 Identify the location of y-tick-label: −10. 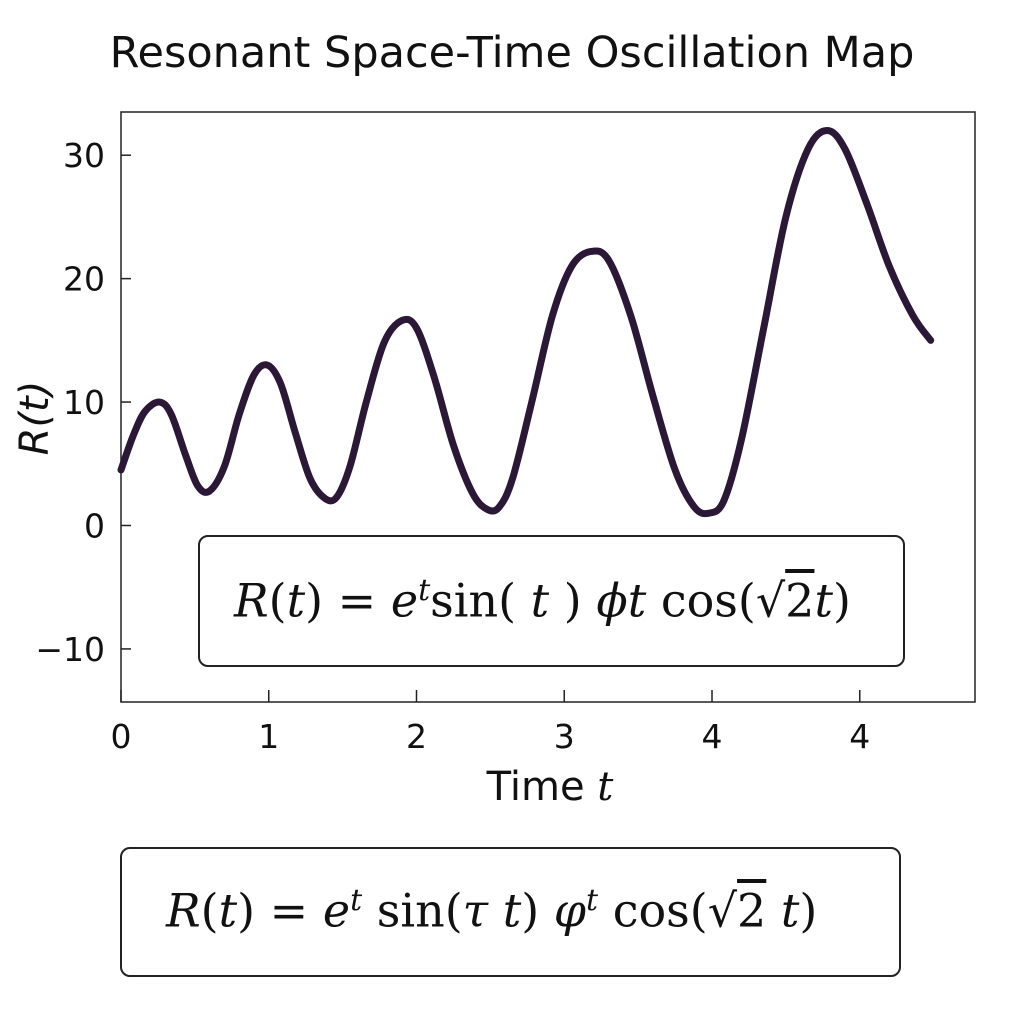
(70, 649).